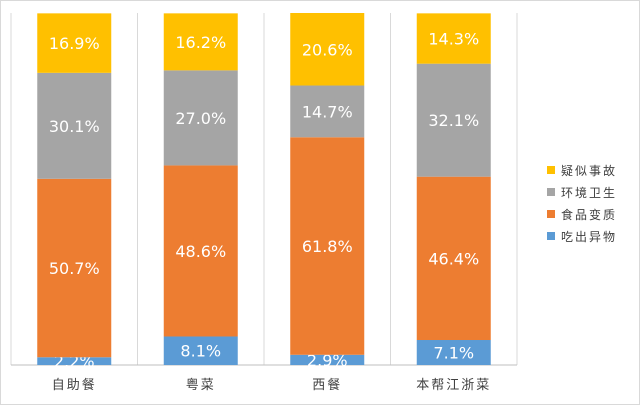 The height and width of the screenshot is (410, 640). I want to click on data-label: 27.0%, so click(200, 118).